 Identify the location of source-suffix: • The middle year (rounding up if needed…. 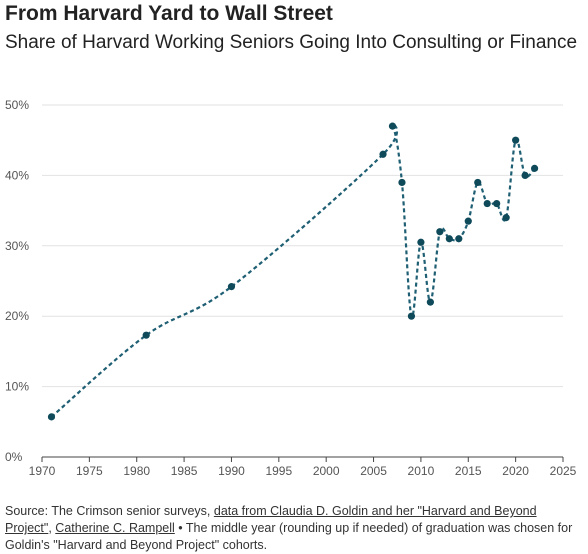
(289, 536).